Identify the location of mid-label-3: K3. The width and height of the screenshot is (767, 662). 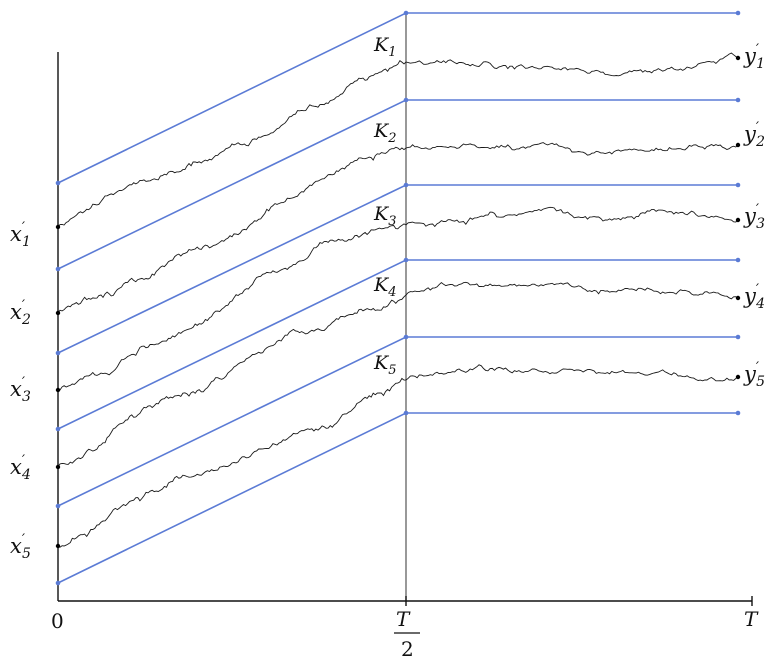
(384, 216).